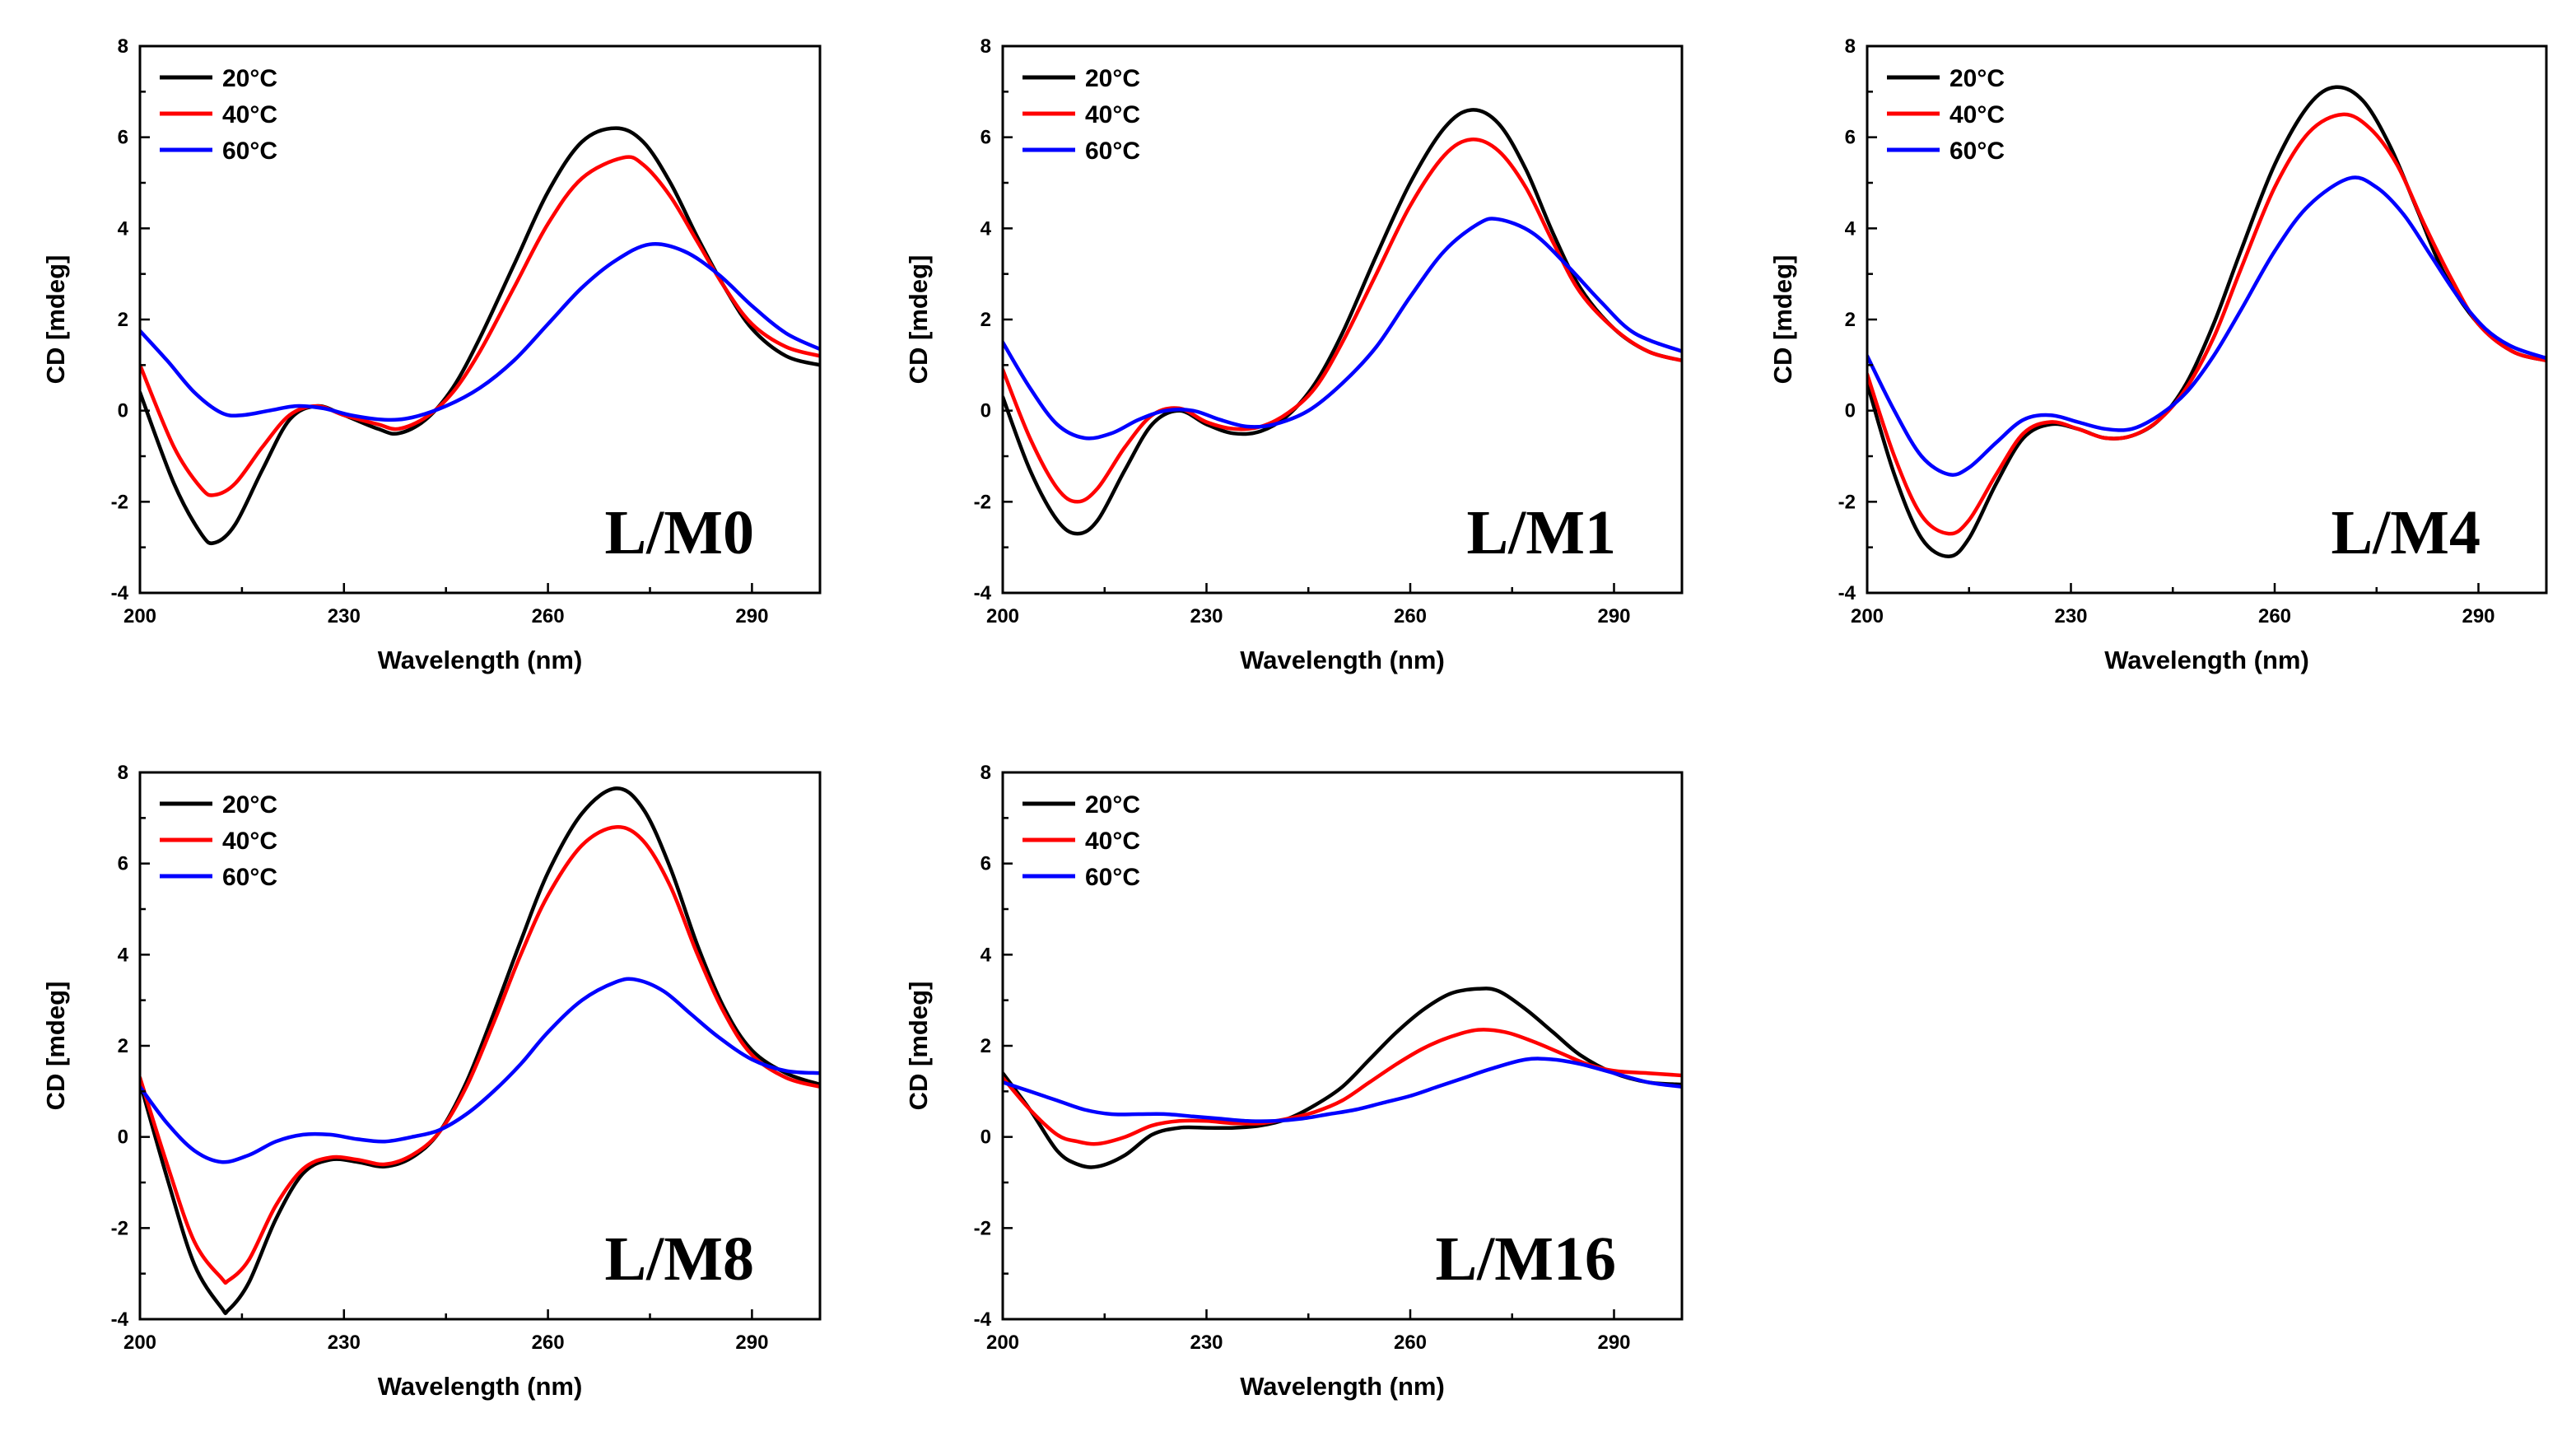 The height and width of the screenshot is (1432, 2576). Describe the element at coordinates (1541, 532) in the screenshot. I see `panel-label: L/M1` at that location.